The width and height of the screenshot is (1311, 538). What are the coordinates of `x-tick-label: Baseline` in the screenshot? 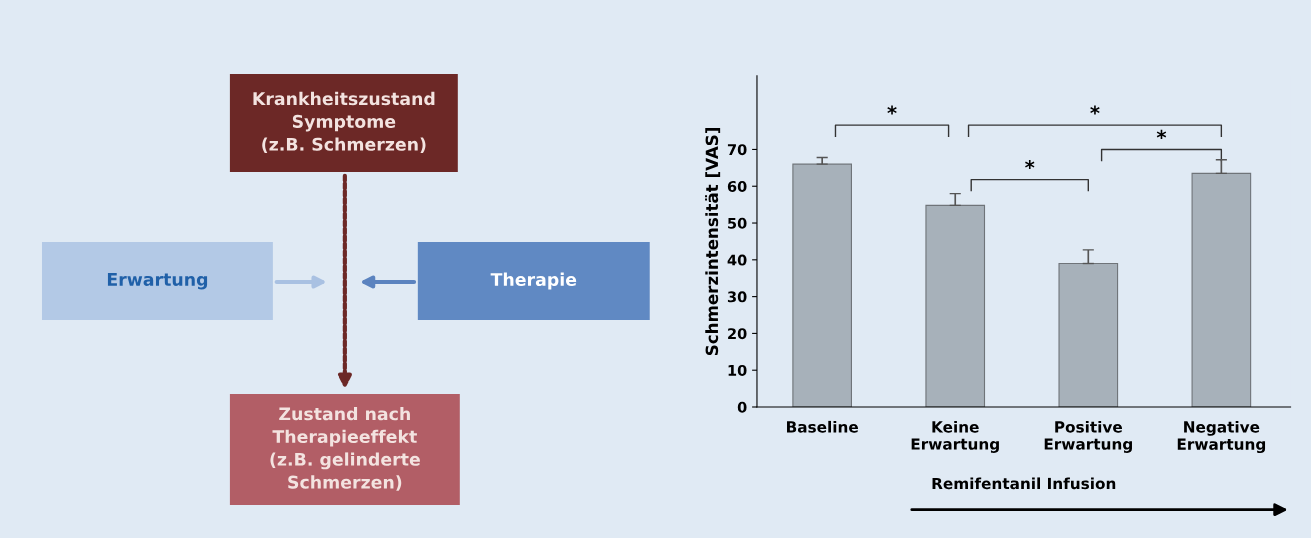 It's located at (822, 426).